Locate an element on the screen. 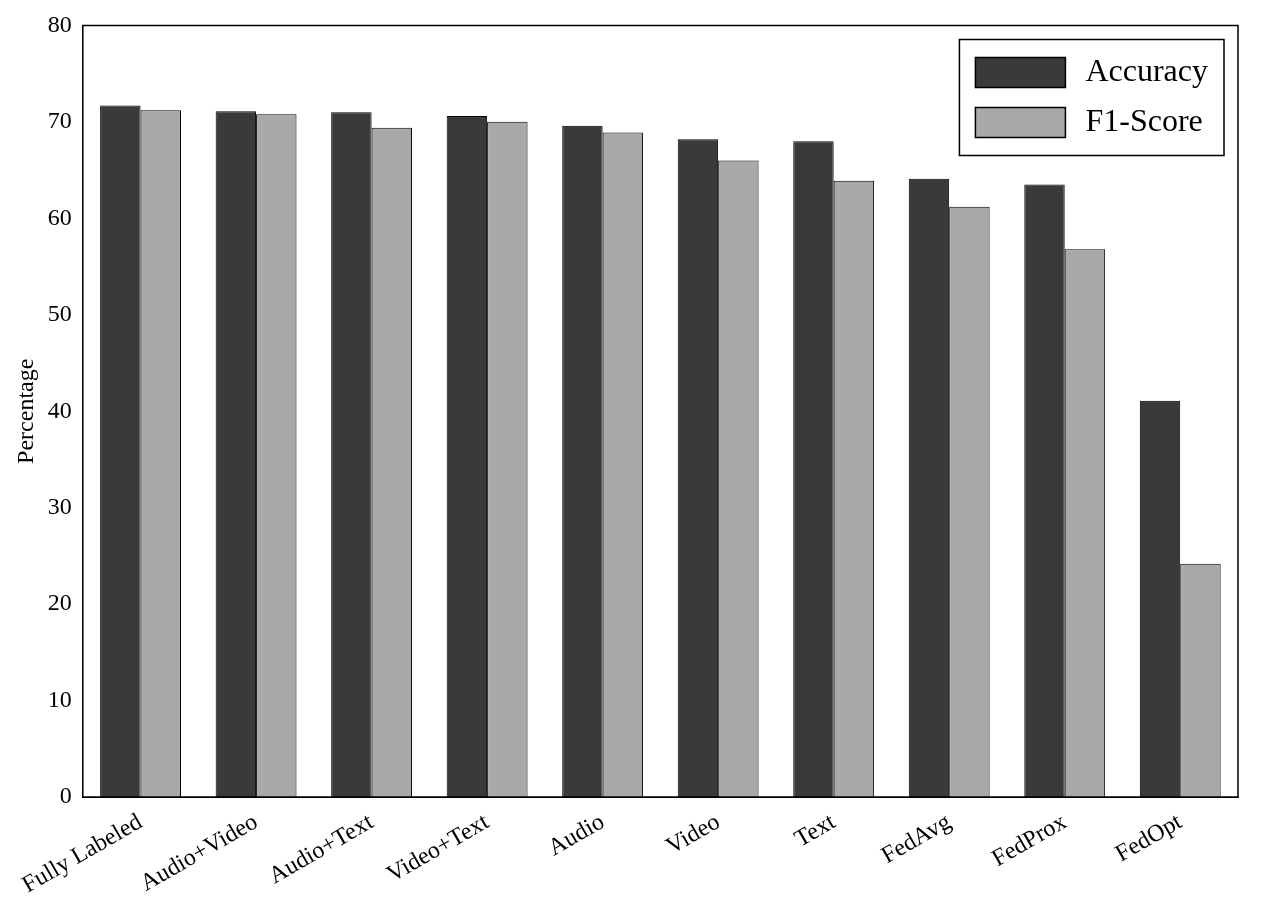  y-tick-label: 10 is located at coordinates (59, 698).